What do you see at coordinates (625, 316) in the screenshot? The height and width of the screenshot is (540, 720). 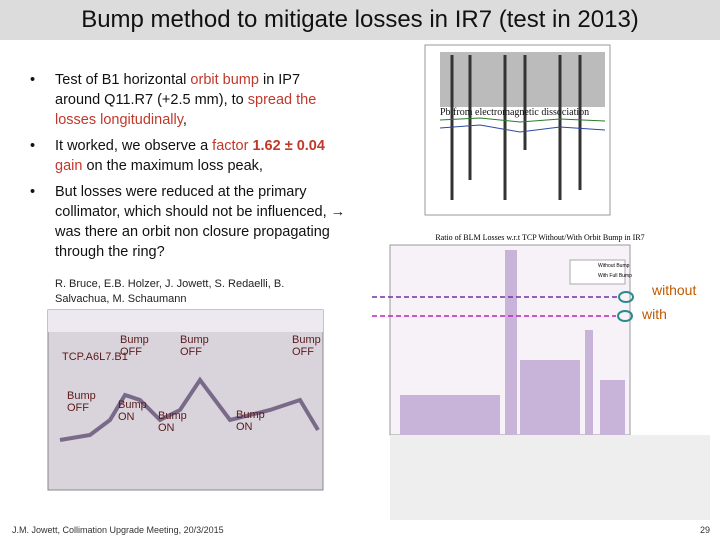 I see `with-marker` at bounding box center [625, 316].